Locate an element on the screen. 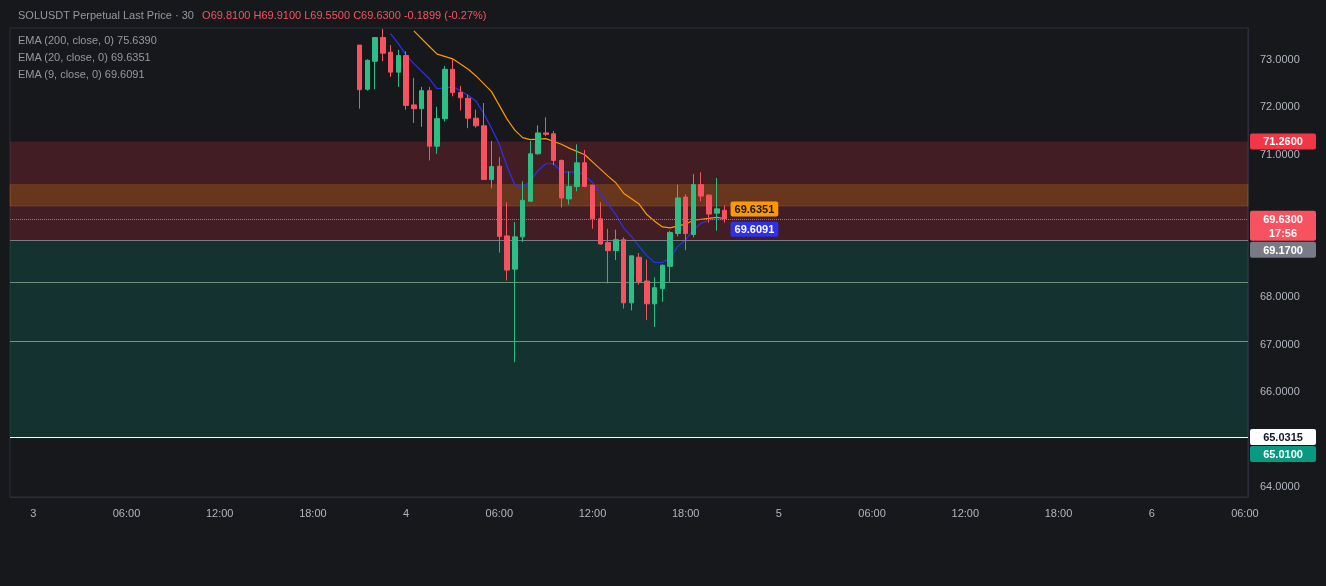 This screenshot has width=1326, height=586. y-tick-label: 71.0000 is located at coordinates (1280, 153).